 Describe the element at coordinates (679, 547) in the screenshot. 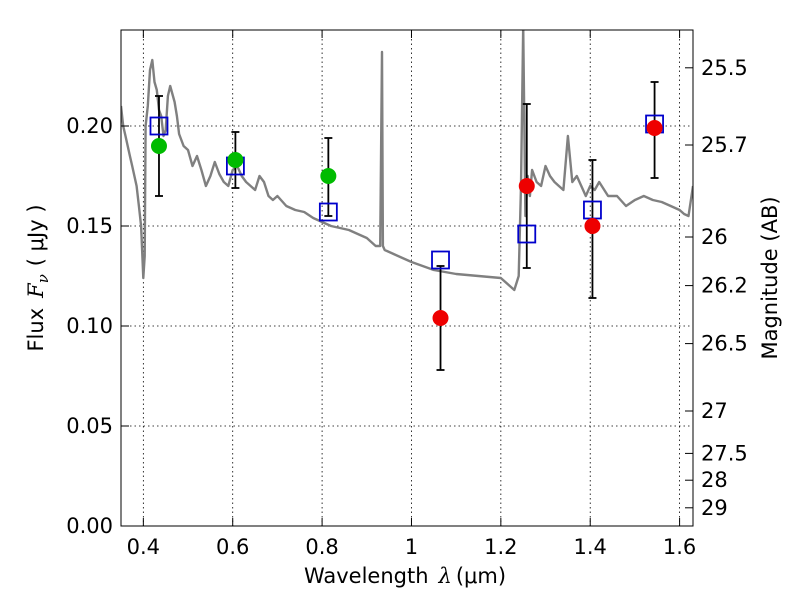

I see `x-tick-label: 1.6` at that location.